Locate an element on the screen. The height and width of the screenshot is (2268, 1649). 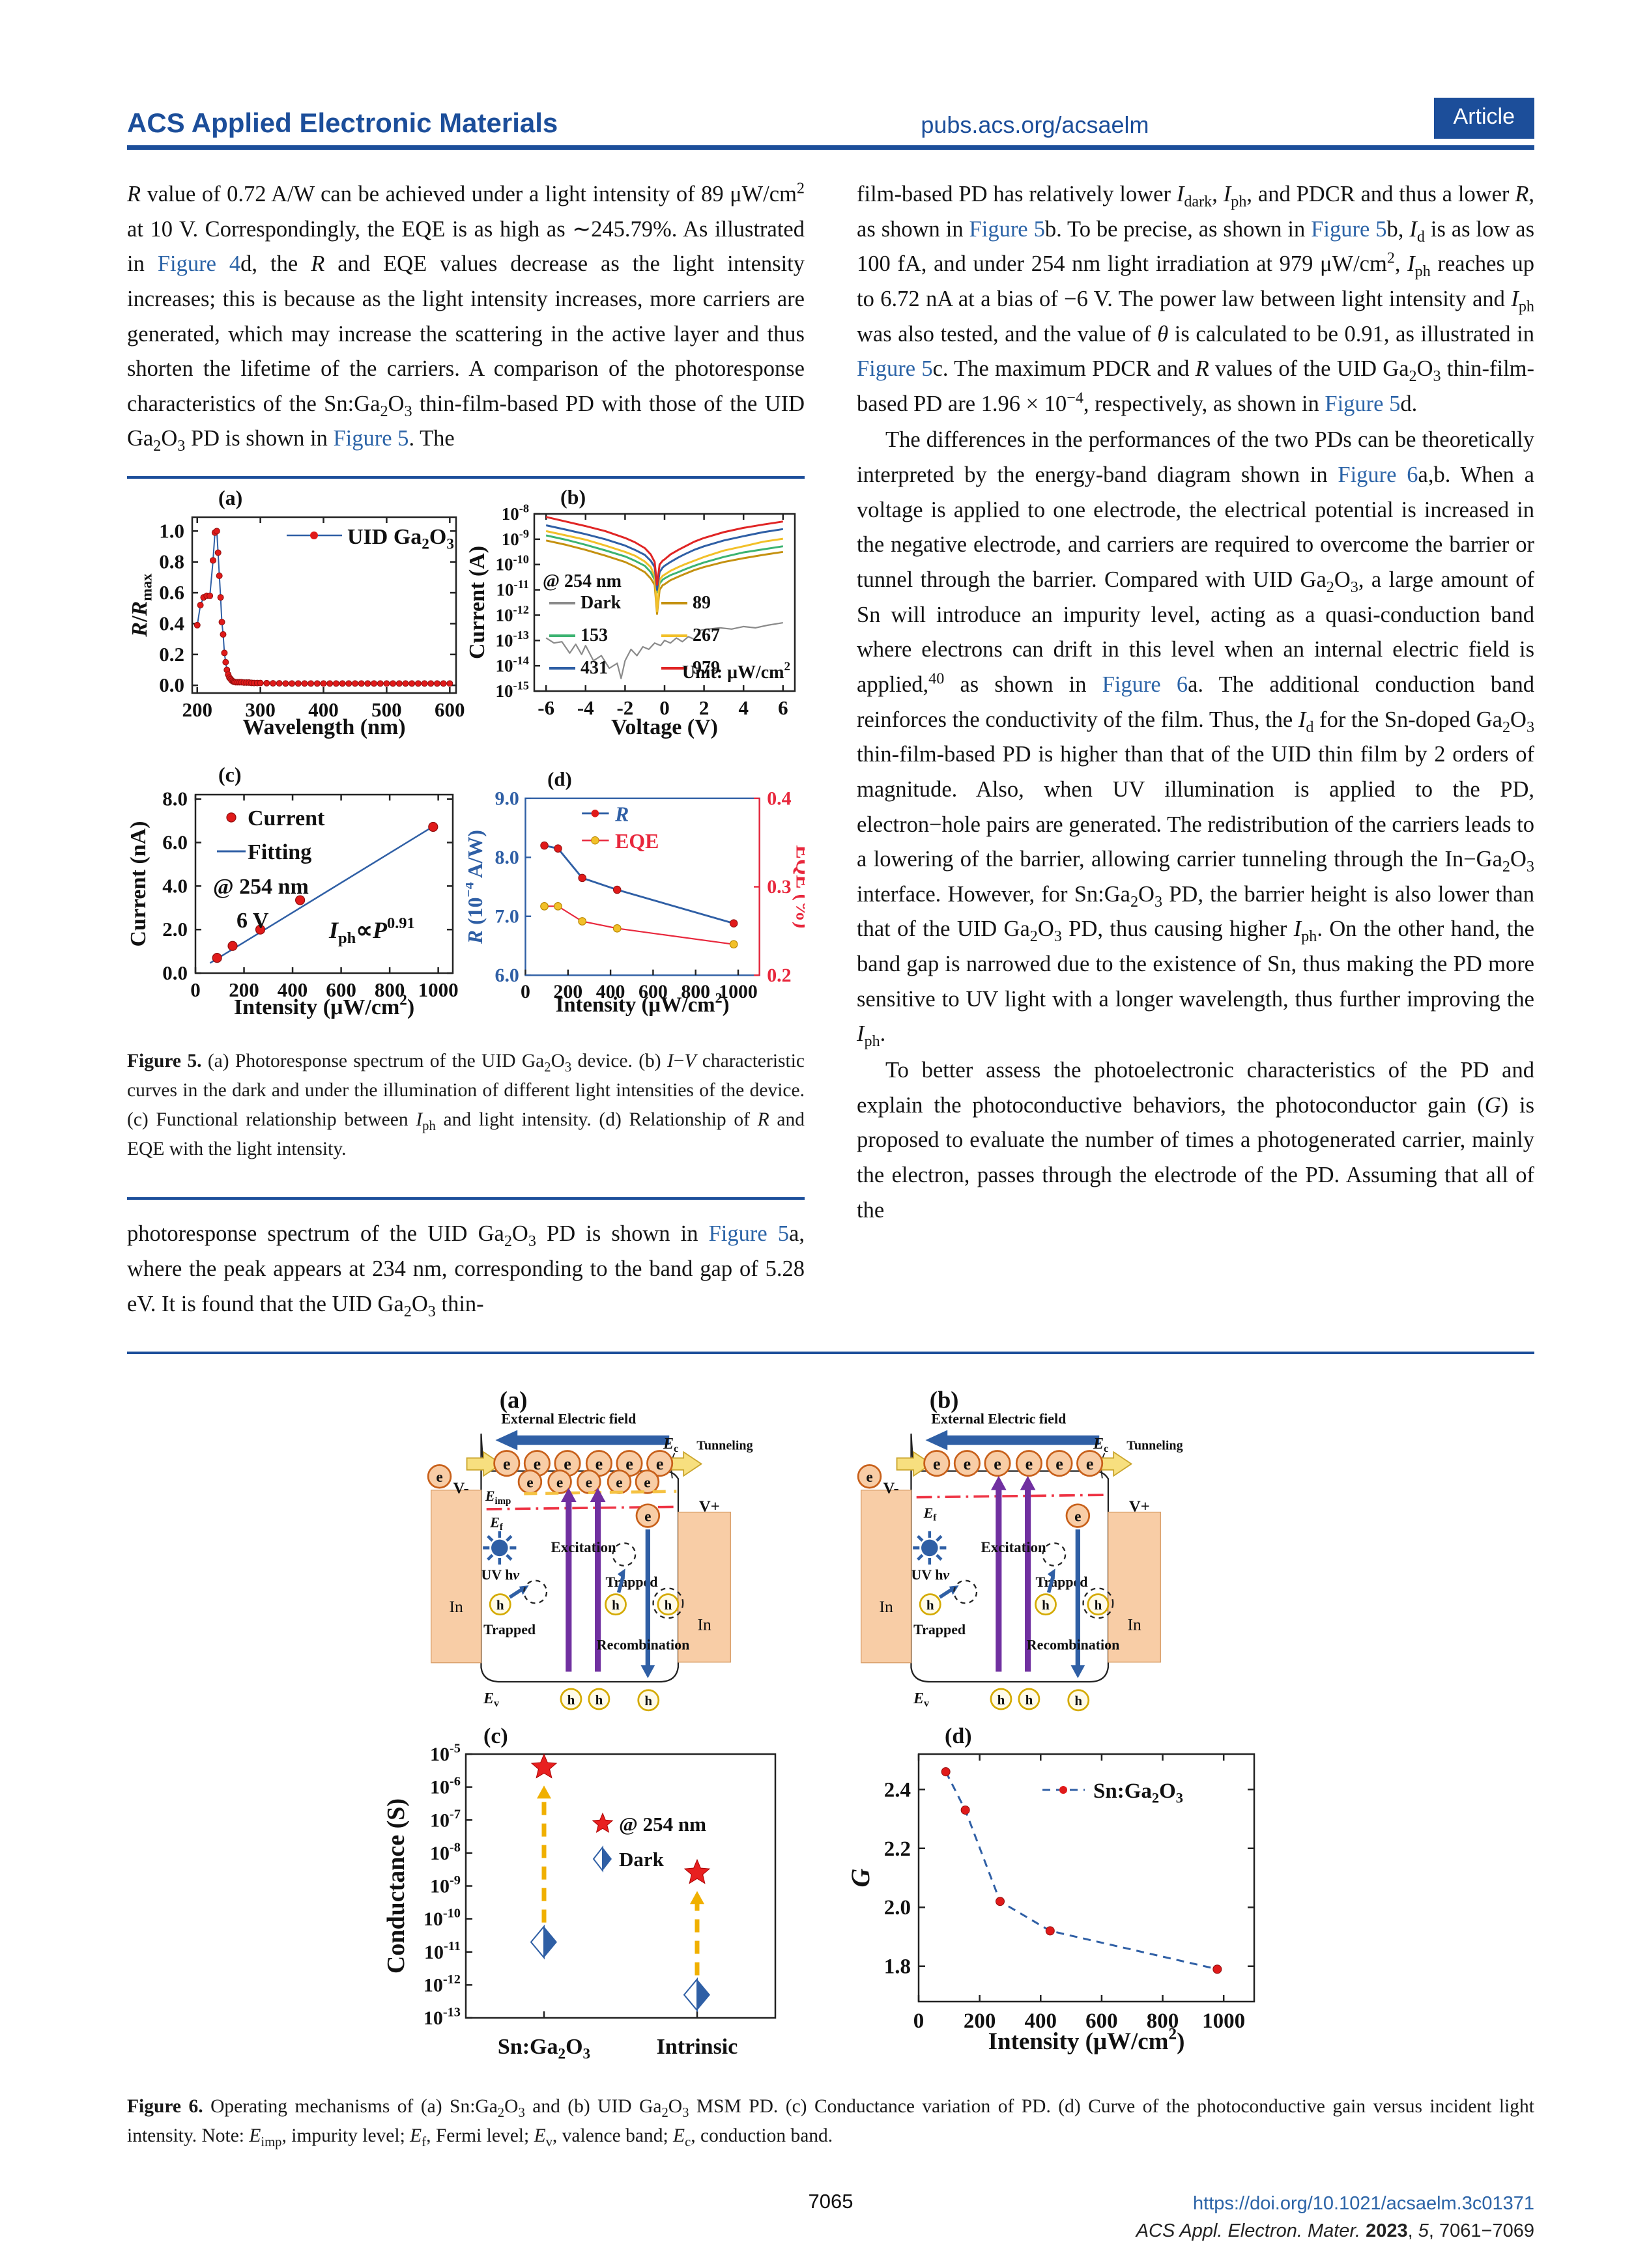
svg-text: Sn:Ga2O3 is located at coordinates (544, 2048).